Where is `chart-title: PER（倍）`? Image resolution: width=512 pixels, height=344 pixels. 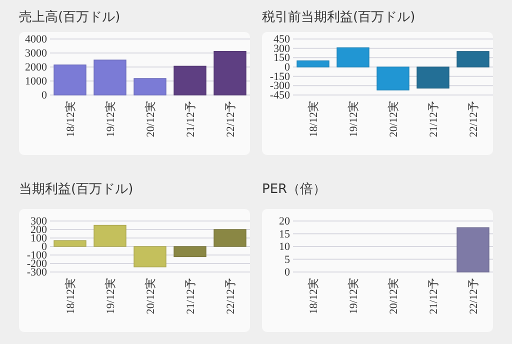
chart-title: PER（倍） is located at coordinates (294, 189).